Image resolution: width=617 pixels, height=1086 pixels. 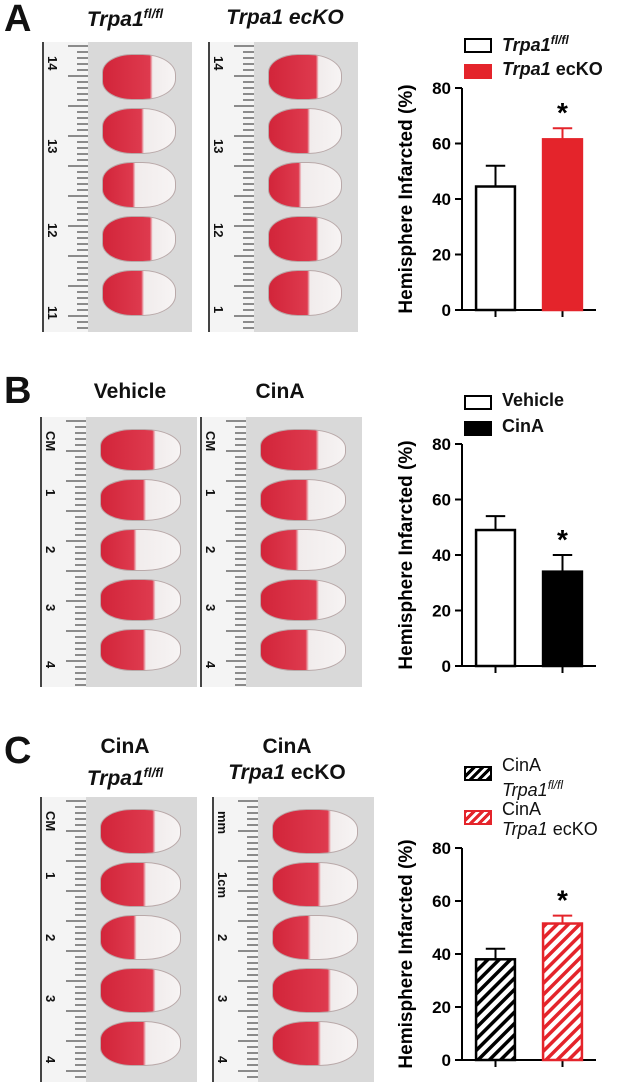 I want to click on legend-gene: CinA, so click(x=523, y=426).